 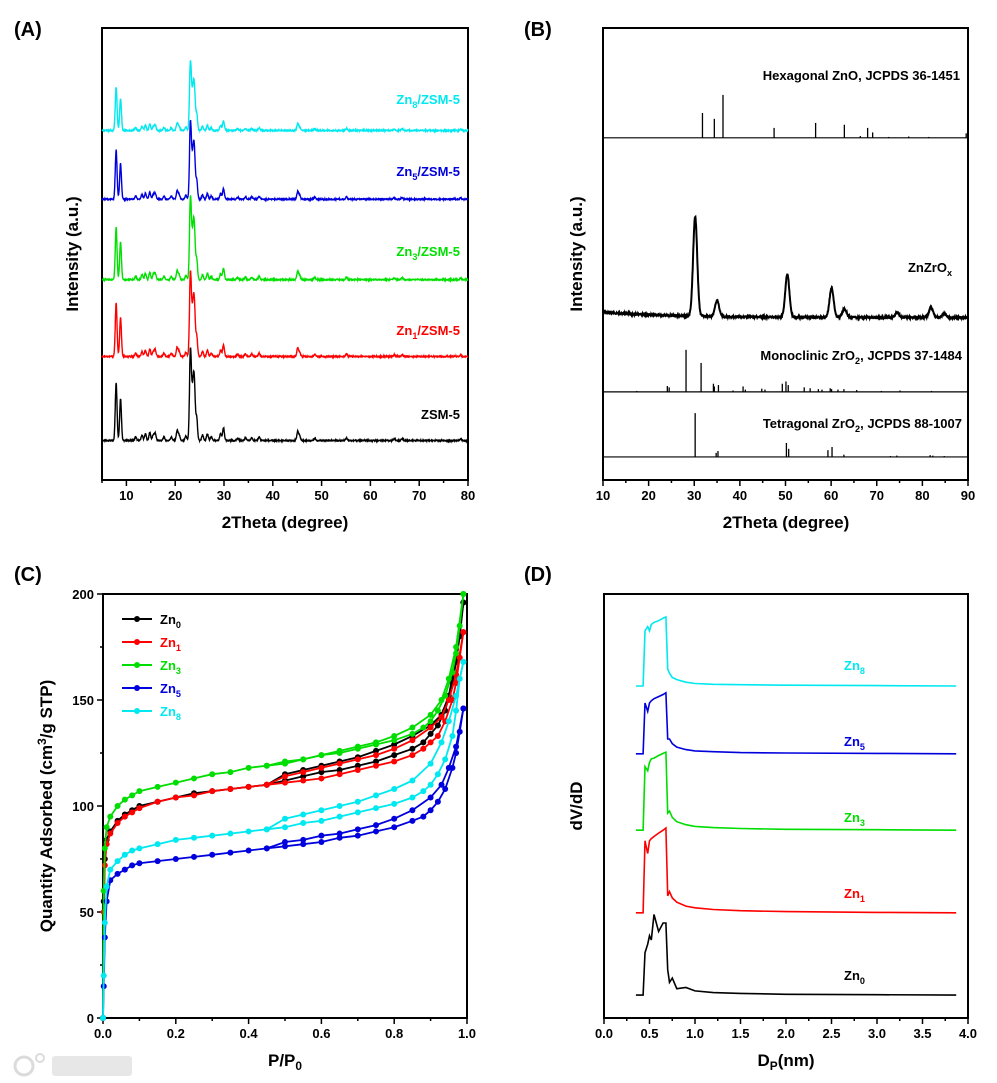 What do you see at coordinates (281, 1060) in the screenshot?
I see `label-text: P/P` at bounding box center [281, 1060].